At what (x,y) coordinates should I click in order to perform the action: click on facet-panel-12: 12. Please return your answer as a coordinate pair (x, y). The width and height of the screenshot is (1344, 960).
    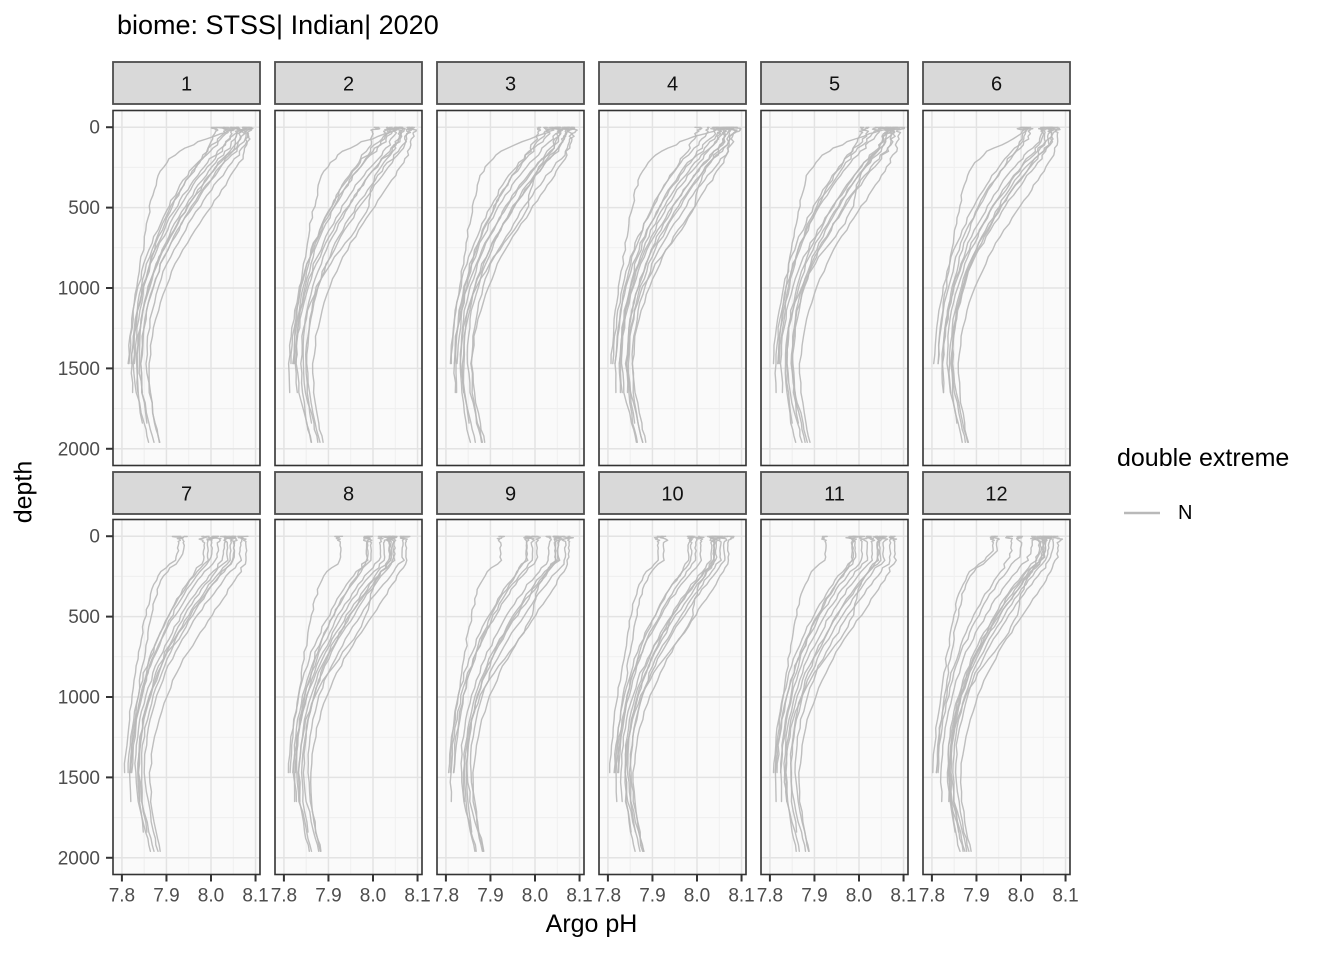
    Looking at the image, I should click on (996, 673).